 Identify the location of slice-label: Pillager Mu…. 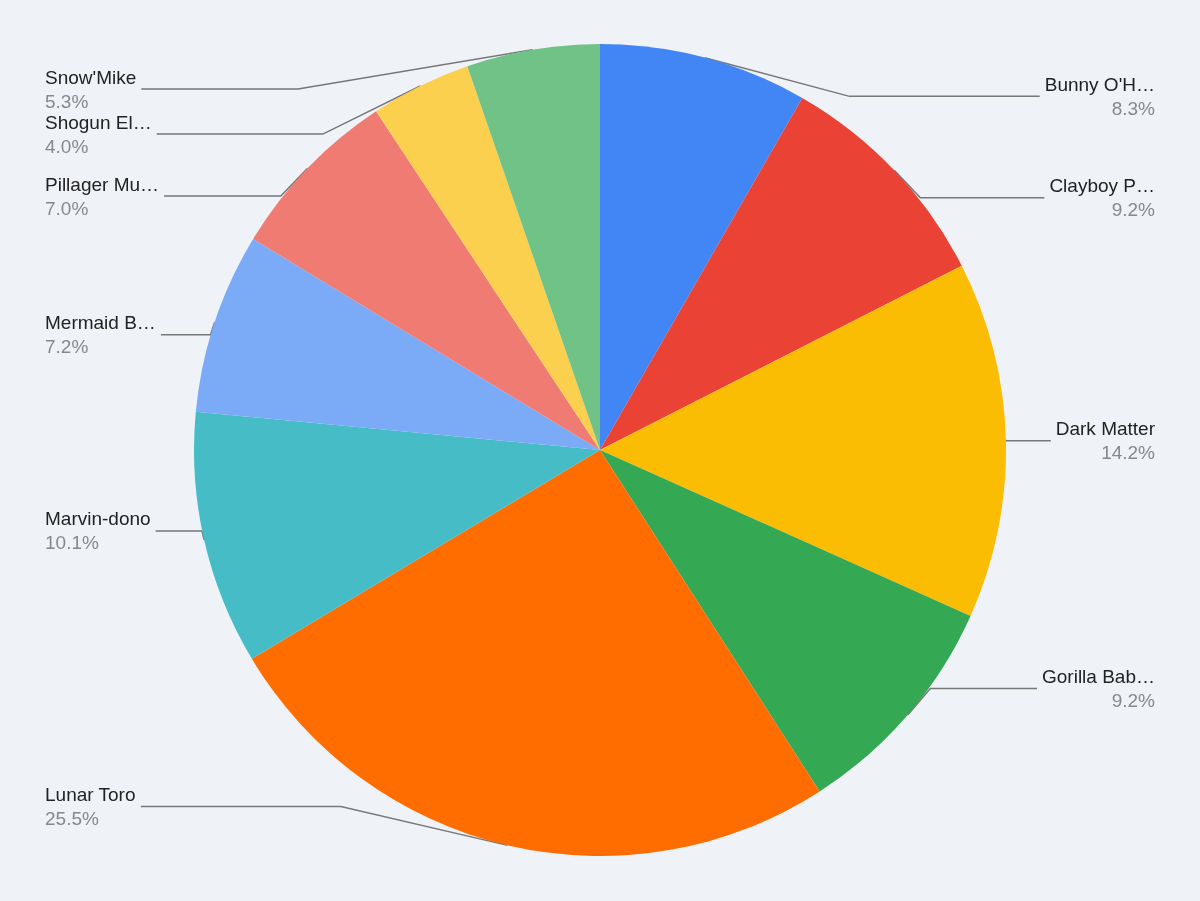
(102, 184).